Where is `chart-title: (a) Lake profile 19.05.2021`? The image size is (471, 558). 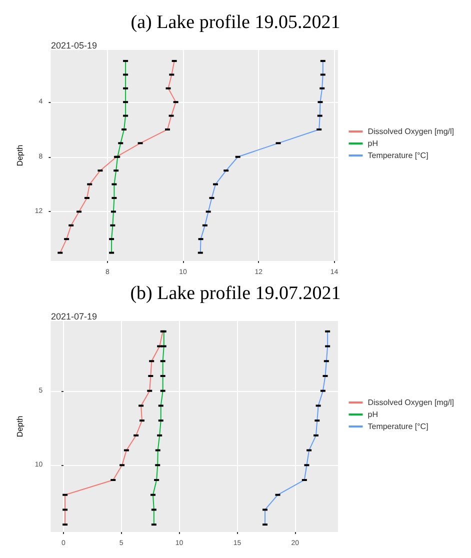
chart-title: (a) Lake profile 19.05.2021 is located at coordinates (235, 22).